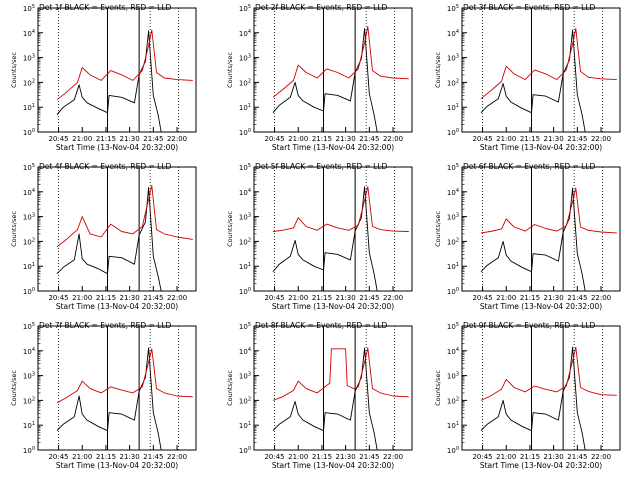  I want to click on panel-title: Det 5f BLACK = Events, RED = LLD, so click(321, 166).